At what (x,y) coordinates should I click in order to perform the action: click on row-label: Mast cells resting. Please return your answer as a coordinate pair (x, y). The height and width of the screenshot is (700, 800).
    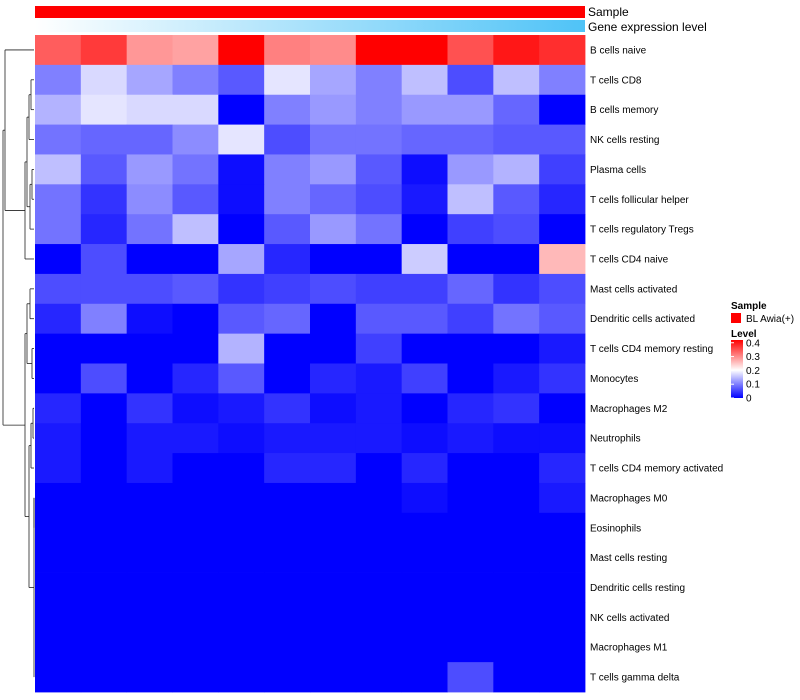
    Looking at the image, I should click on (628, 558).